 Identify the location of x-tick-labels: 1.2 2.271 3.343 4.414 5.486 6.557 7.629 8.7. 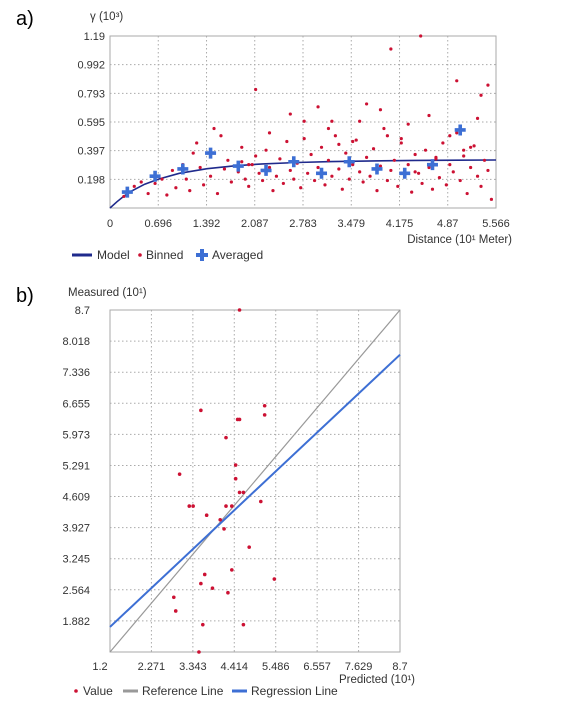
(249, 667).